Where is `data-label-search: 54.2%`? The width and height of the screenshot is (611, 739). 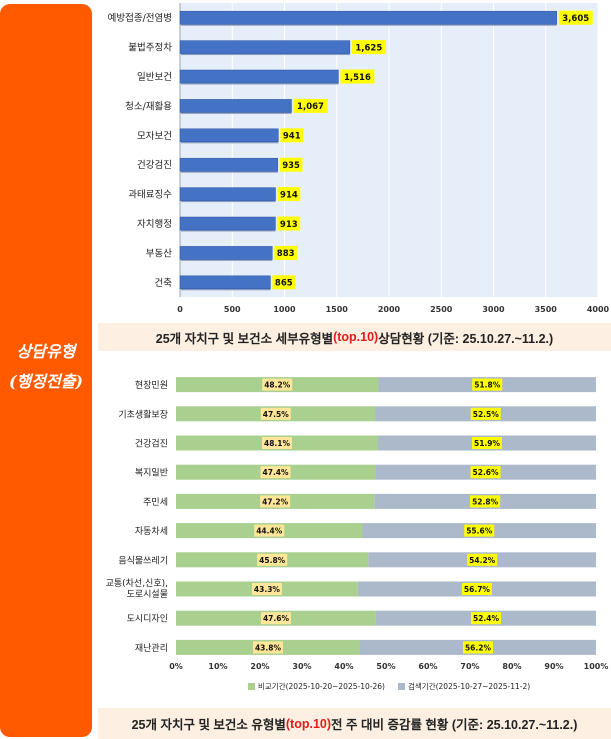
data-label-search: 54.2% is located at coordinates (482, 560).